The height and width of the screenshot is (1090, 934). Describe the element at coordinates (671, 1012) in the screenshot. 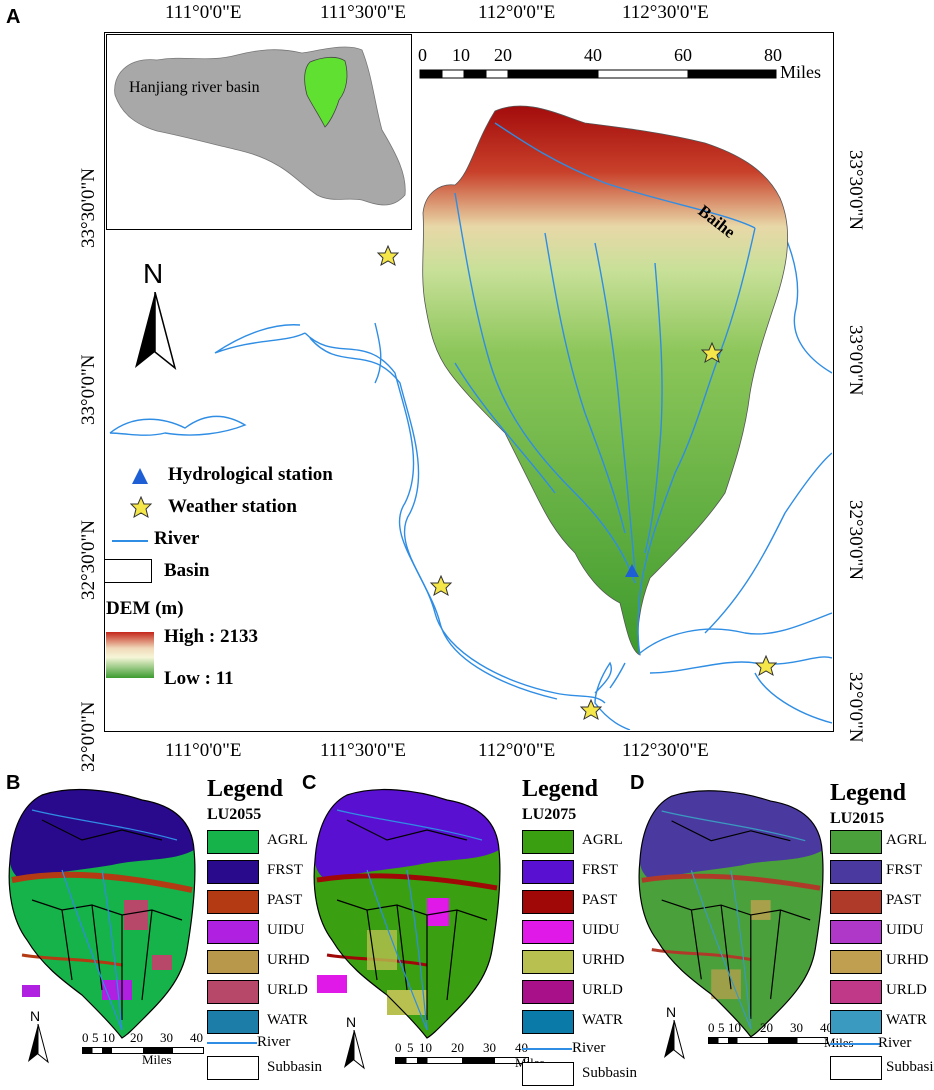

I see `panel-d-north-letter: N` at that location.